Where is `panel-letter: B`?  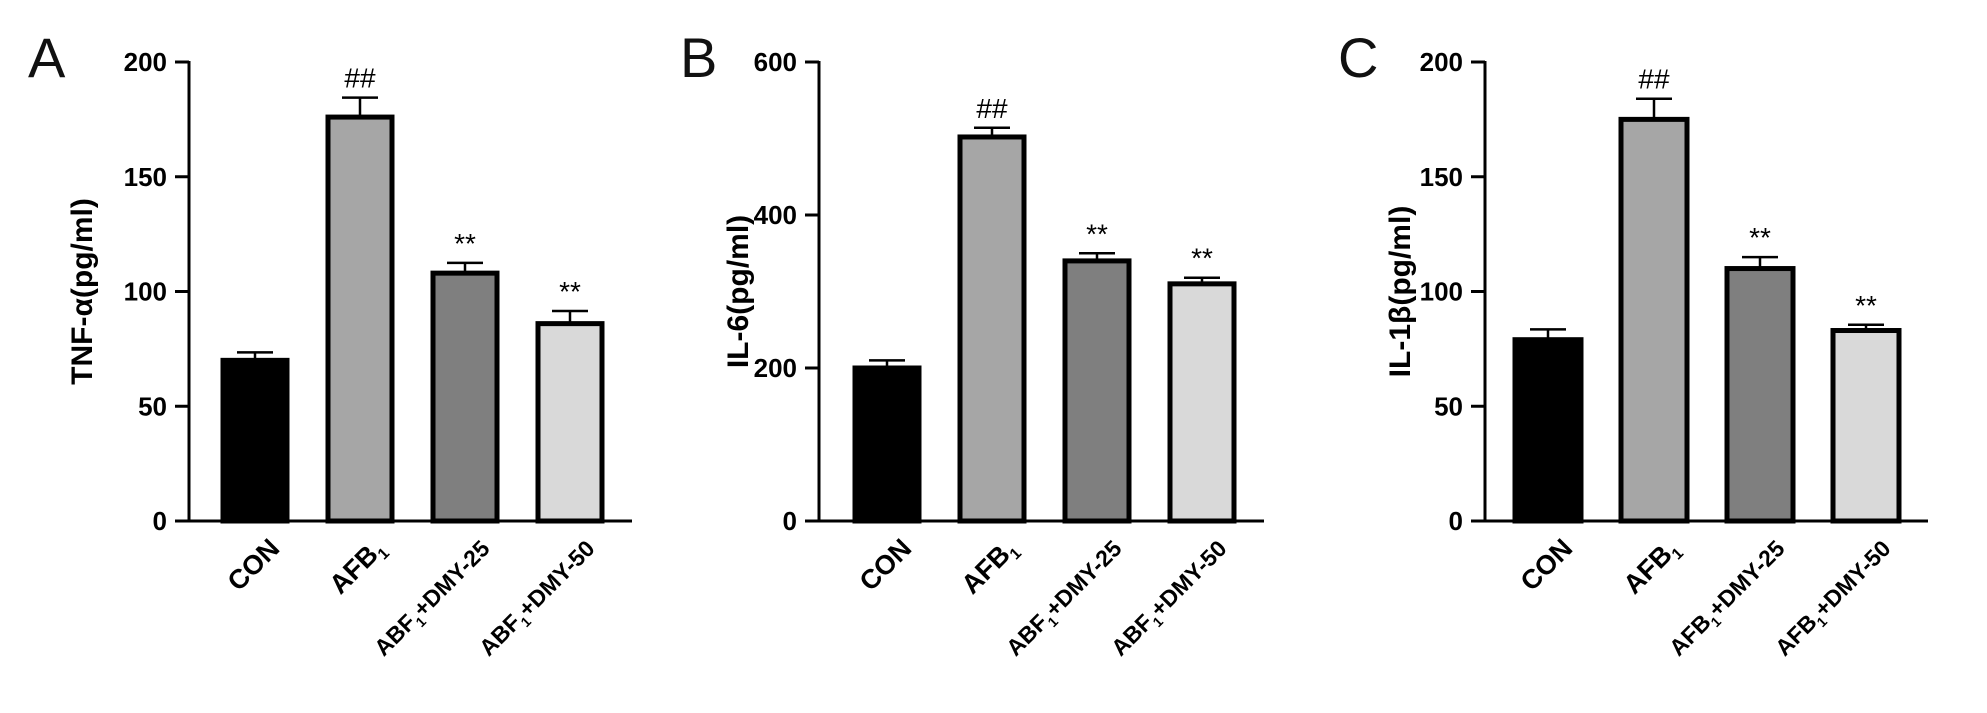
panel-letter: B is located at coordinates (698, 57).